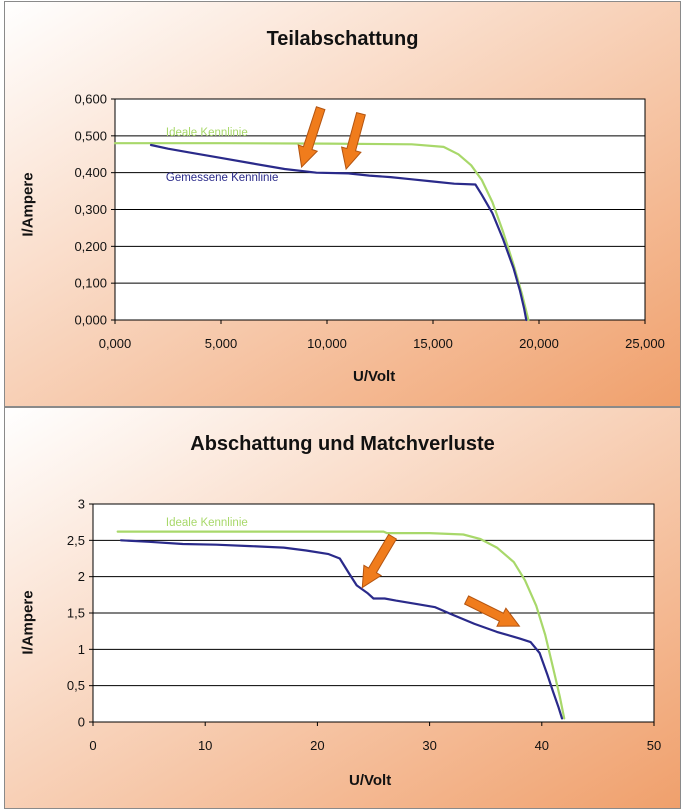 This screenshot has width=683, height=809. I want to click on y-tick-label: 2,5, so click(76, 540).